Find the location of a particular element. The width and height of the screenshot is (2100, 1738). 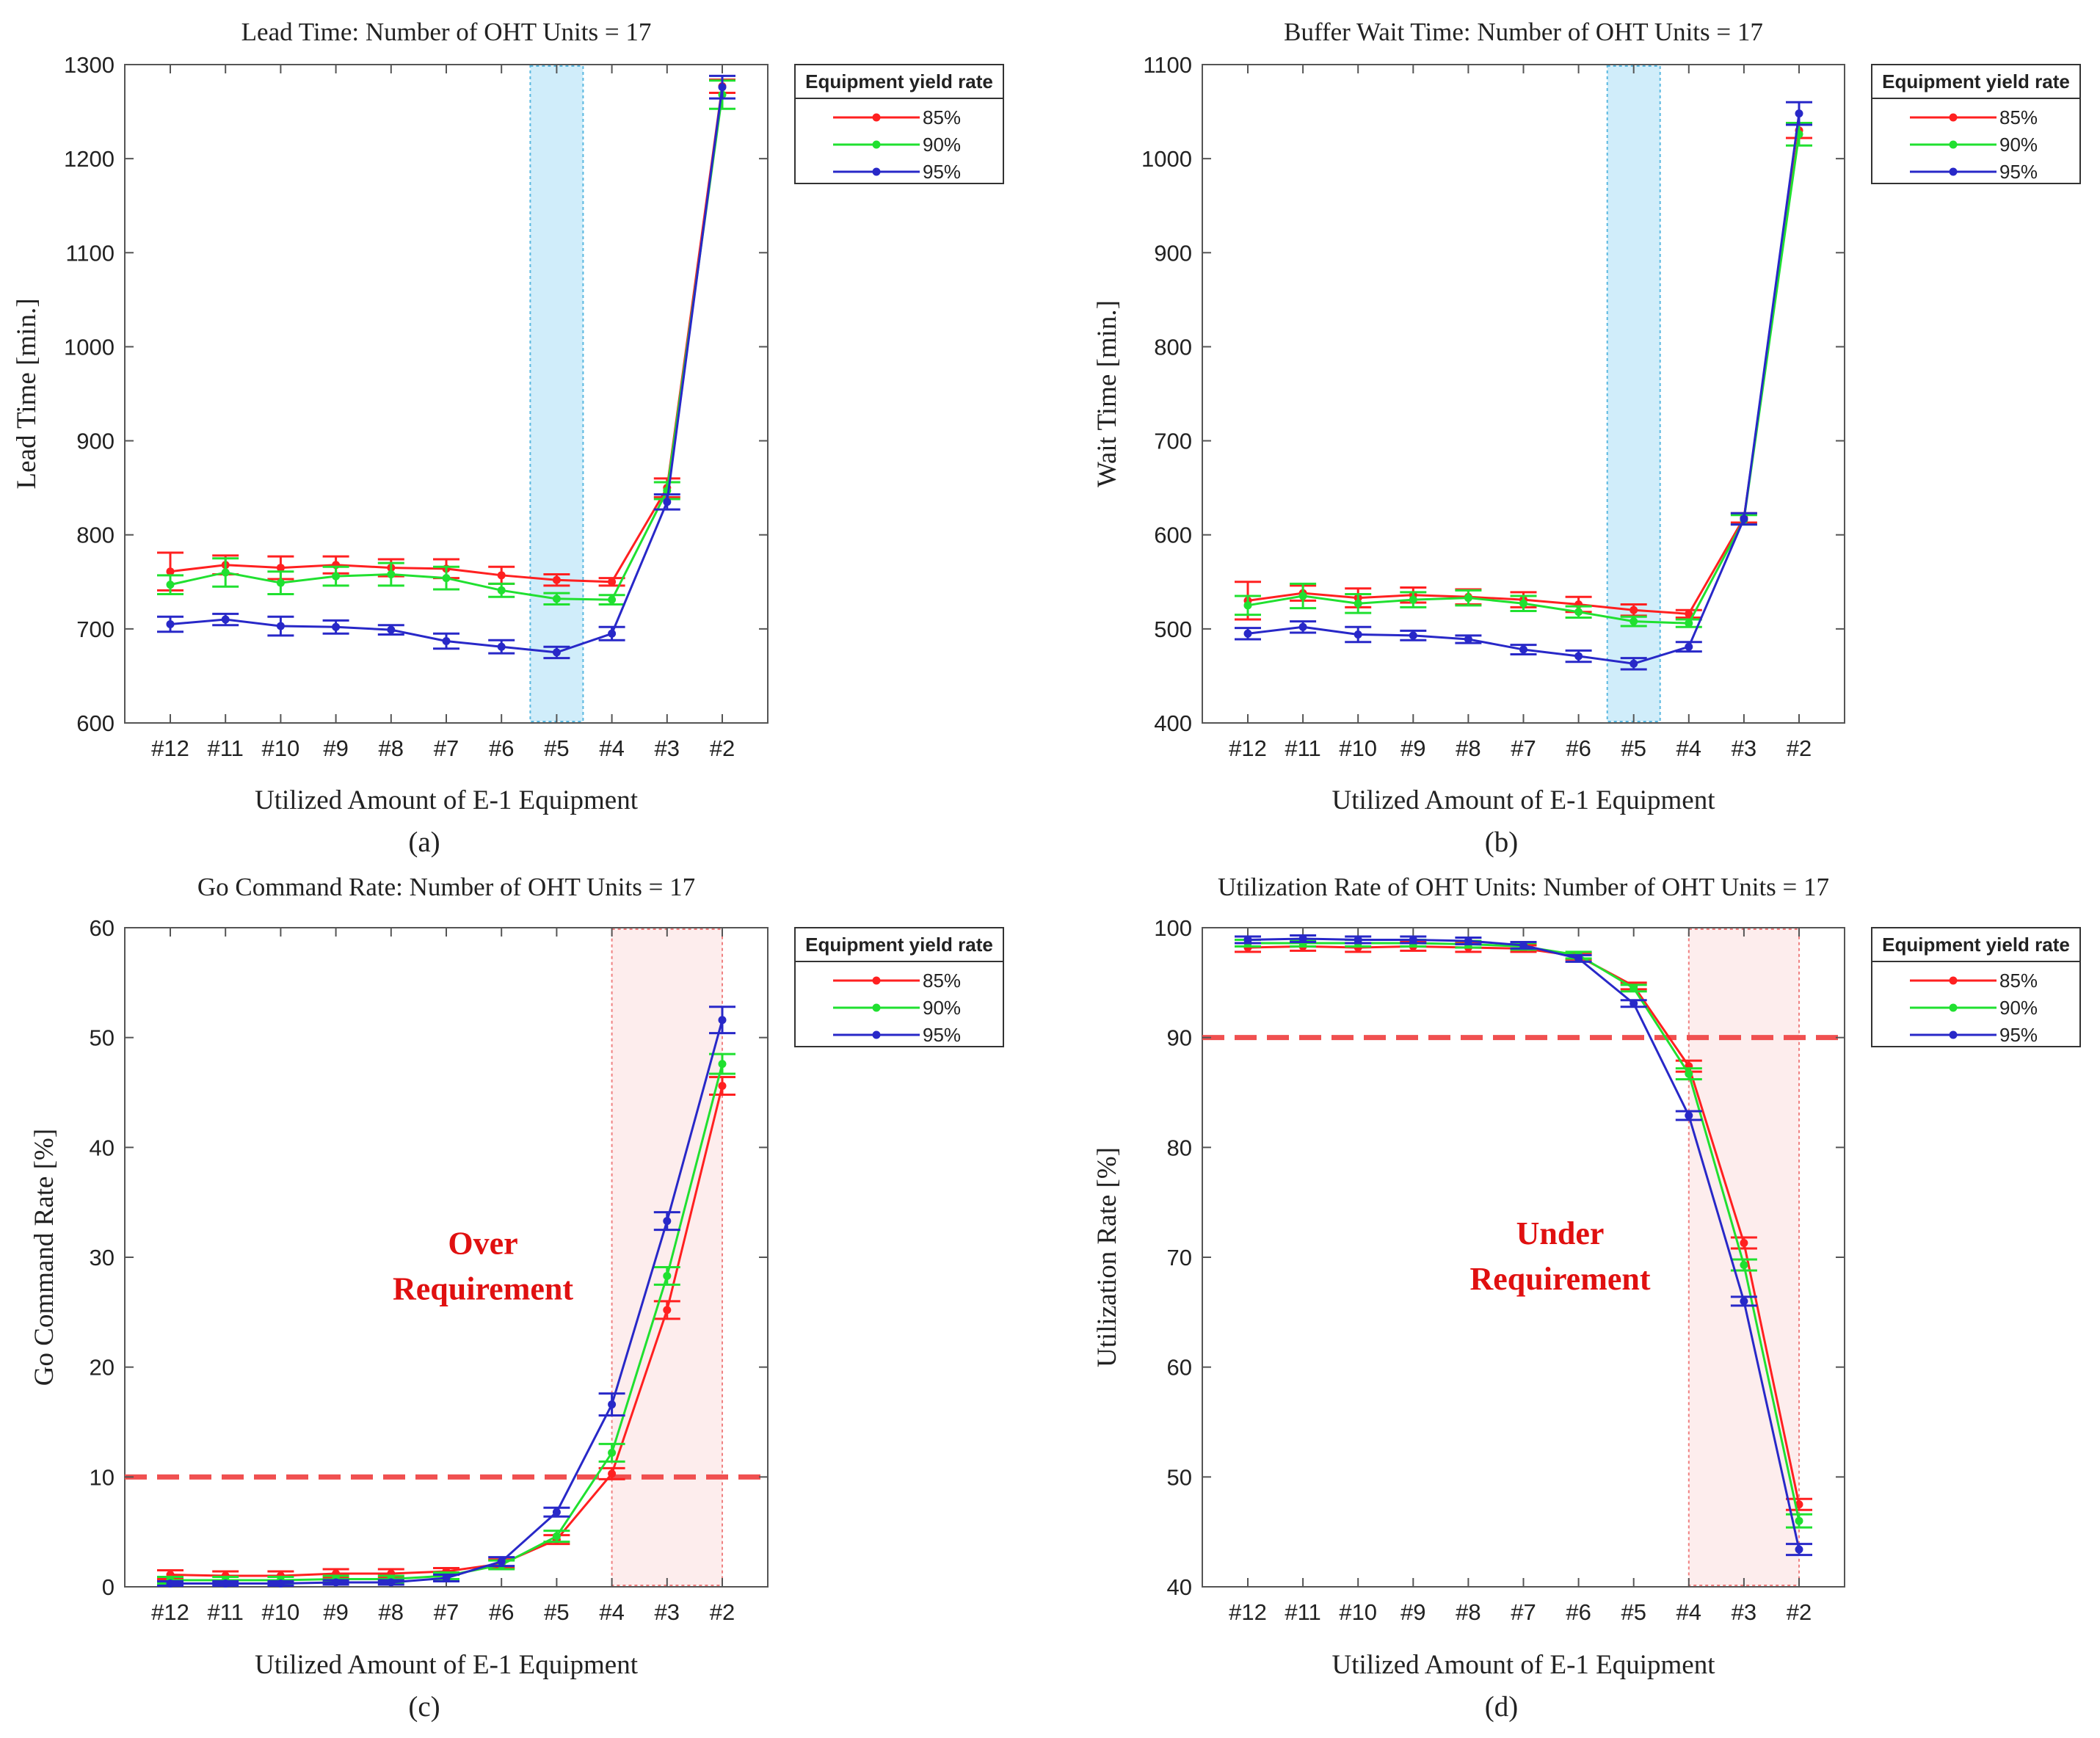

y-tick-label: 30 is located at coordinates (102, 1257).